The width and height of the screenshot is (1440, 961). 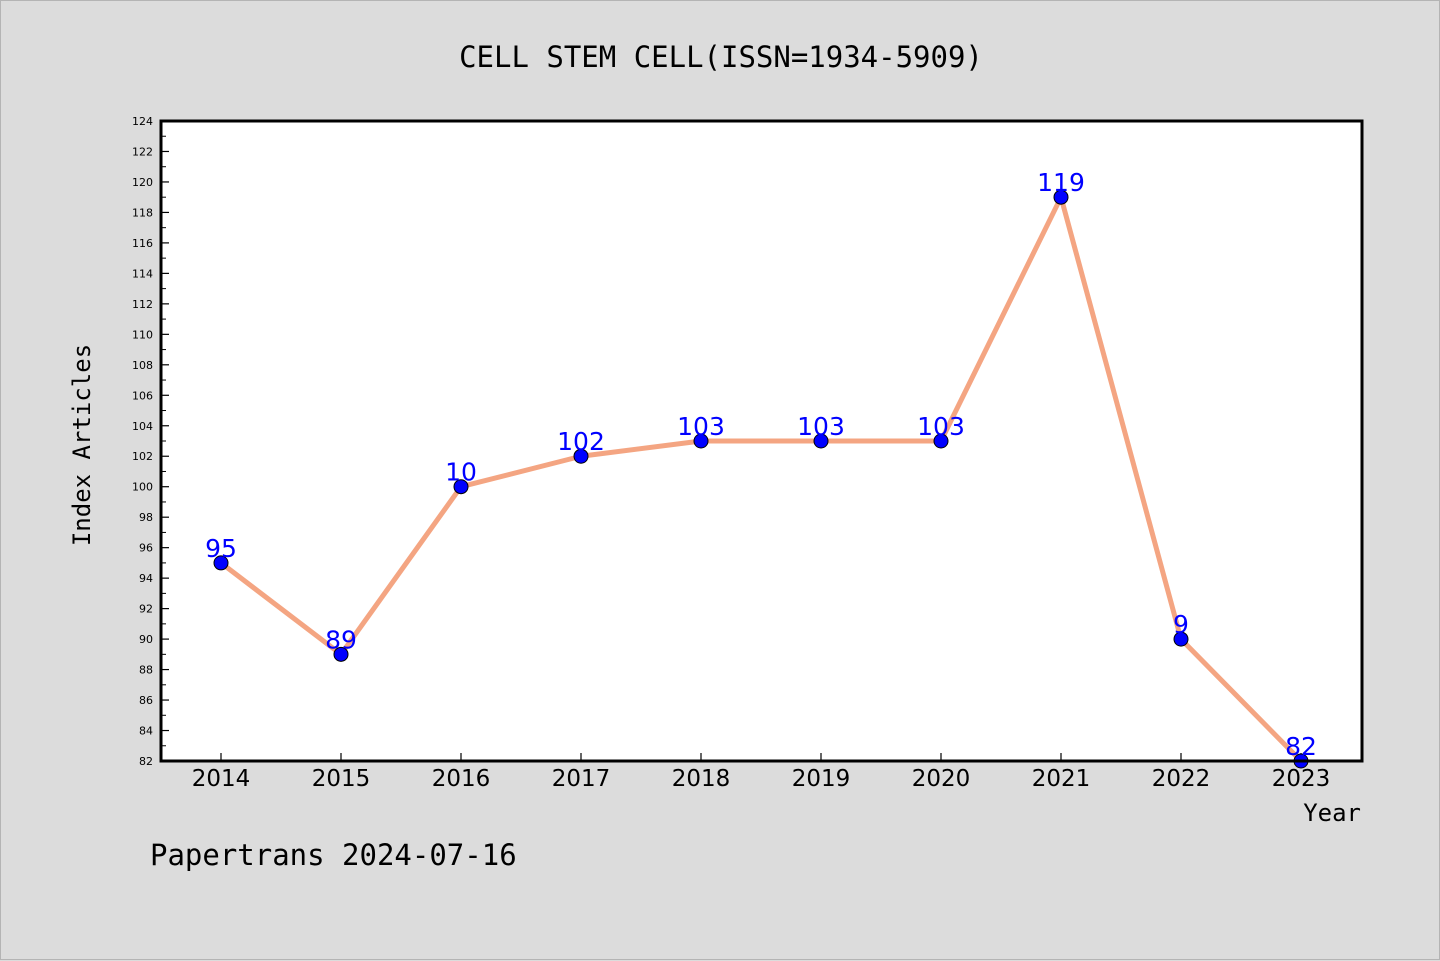 I want to click on y-tick-label: 106, so click(x=142, y=395).